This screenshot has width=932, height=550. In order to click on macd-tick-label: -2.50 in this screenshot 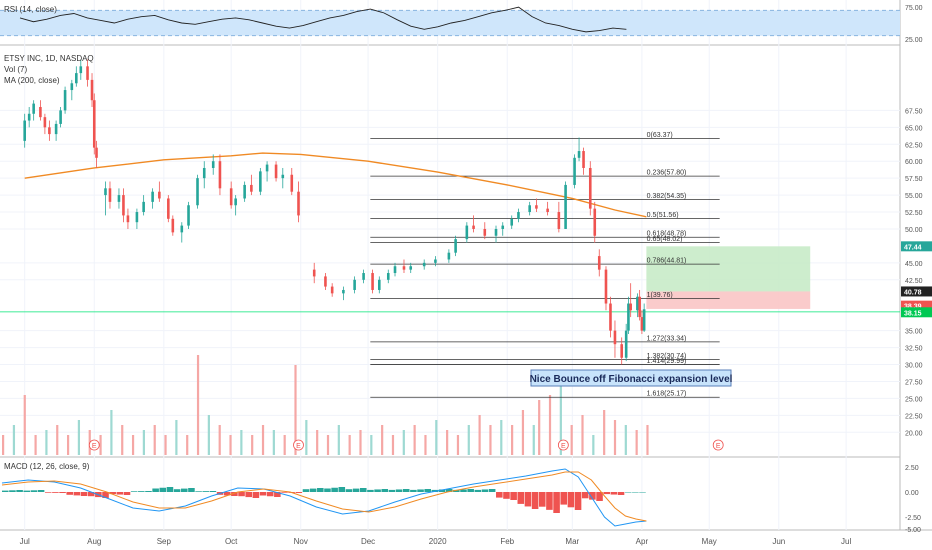, I will do `click(913, 518)`.